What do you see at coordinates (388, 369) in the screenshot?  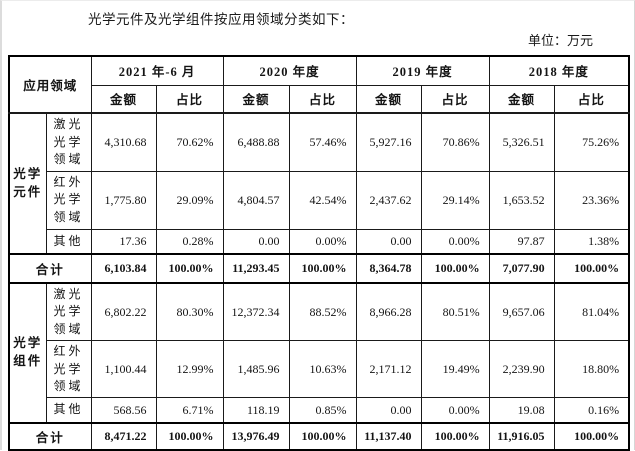 I see `amount-cell: 2,171.12` at bounding box center [388, 369].